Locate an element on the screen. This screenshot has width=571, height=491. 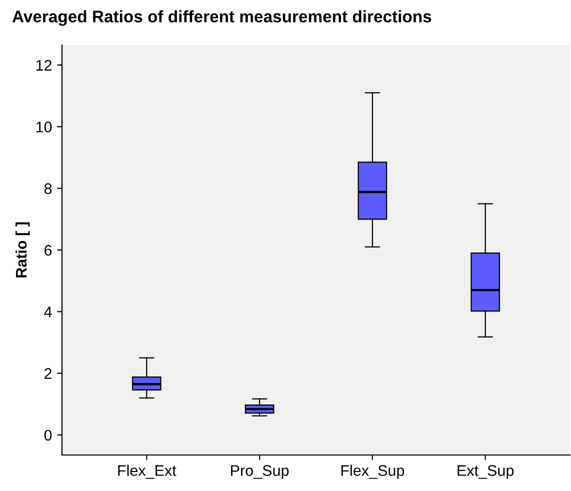
y-tick-label: 2 is located at coordinates (48, 373).